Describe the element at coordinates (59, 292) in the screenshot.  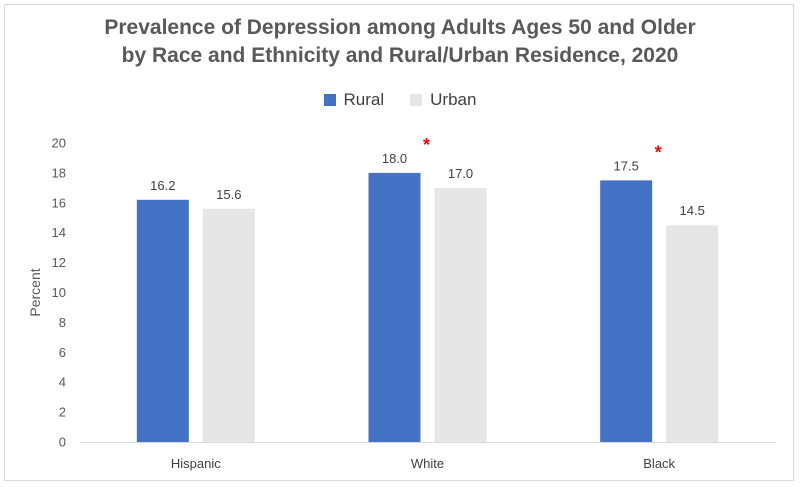
I see `y-tick-label: 10` at that location.